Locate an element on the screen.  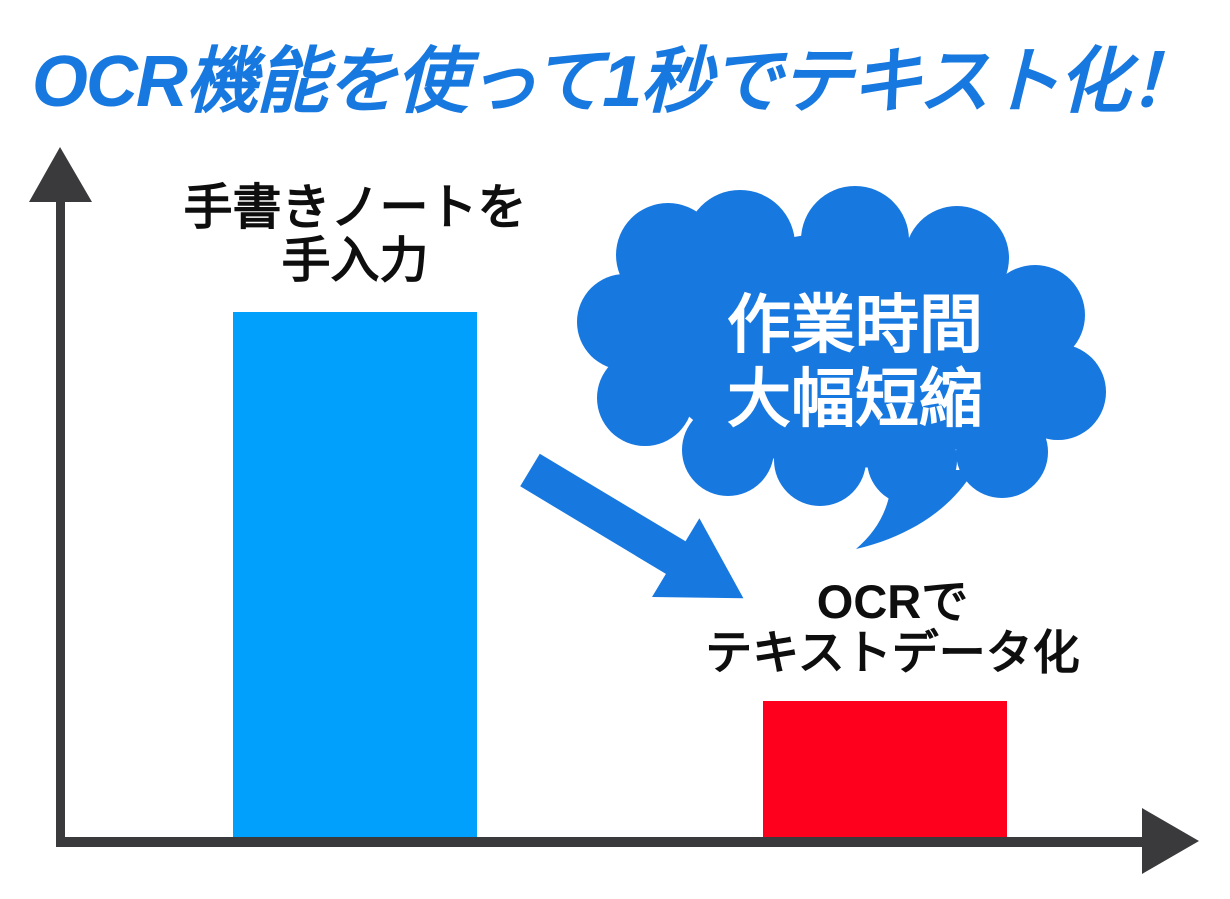
bar-label-ocr-line1: OCRで is located at coordinates (892, 601).